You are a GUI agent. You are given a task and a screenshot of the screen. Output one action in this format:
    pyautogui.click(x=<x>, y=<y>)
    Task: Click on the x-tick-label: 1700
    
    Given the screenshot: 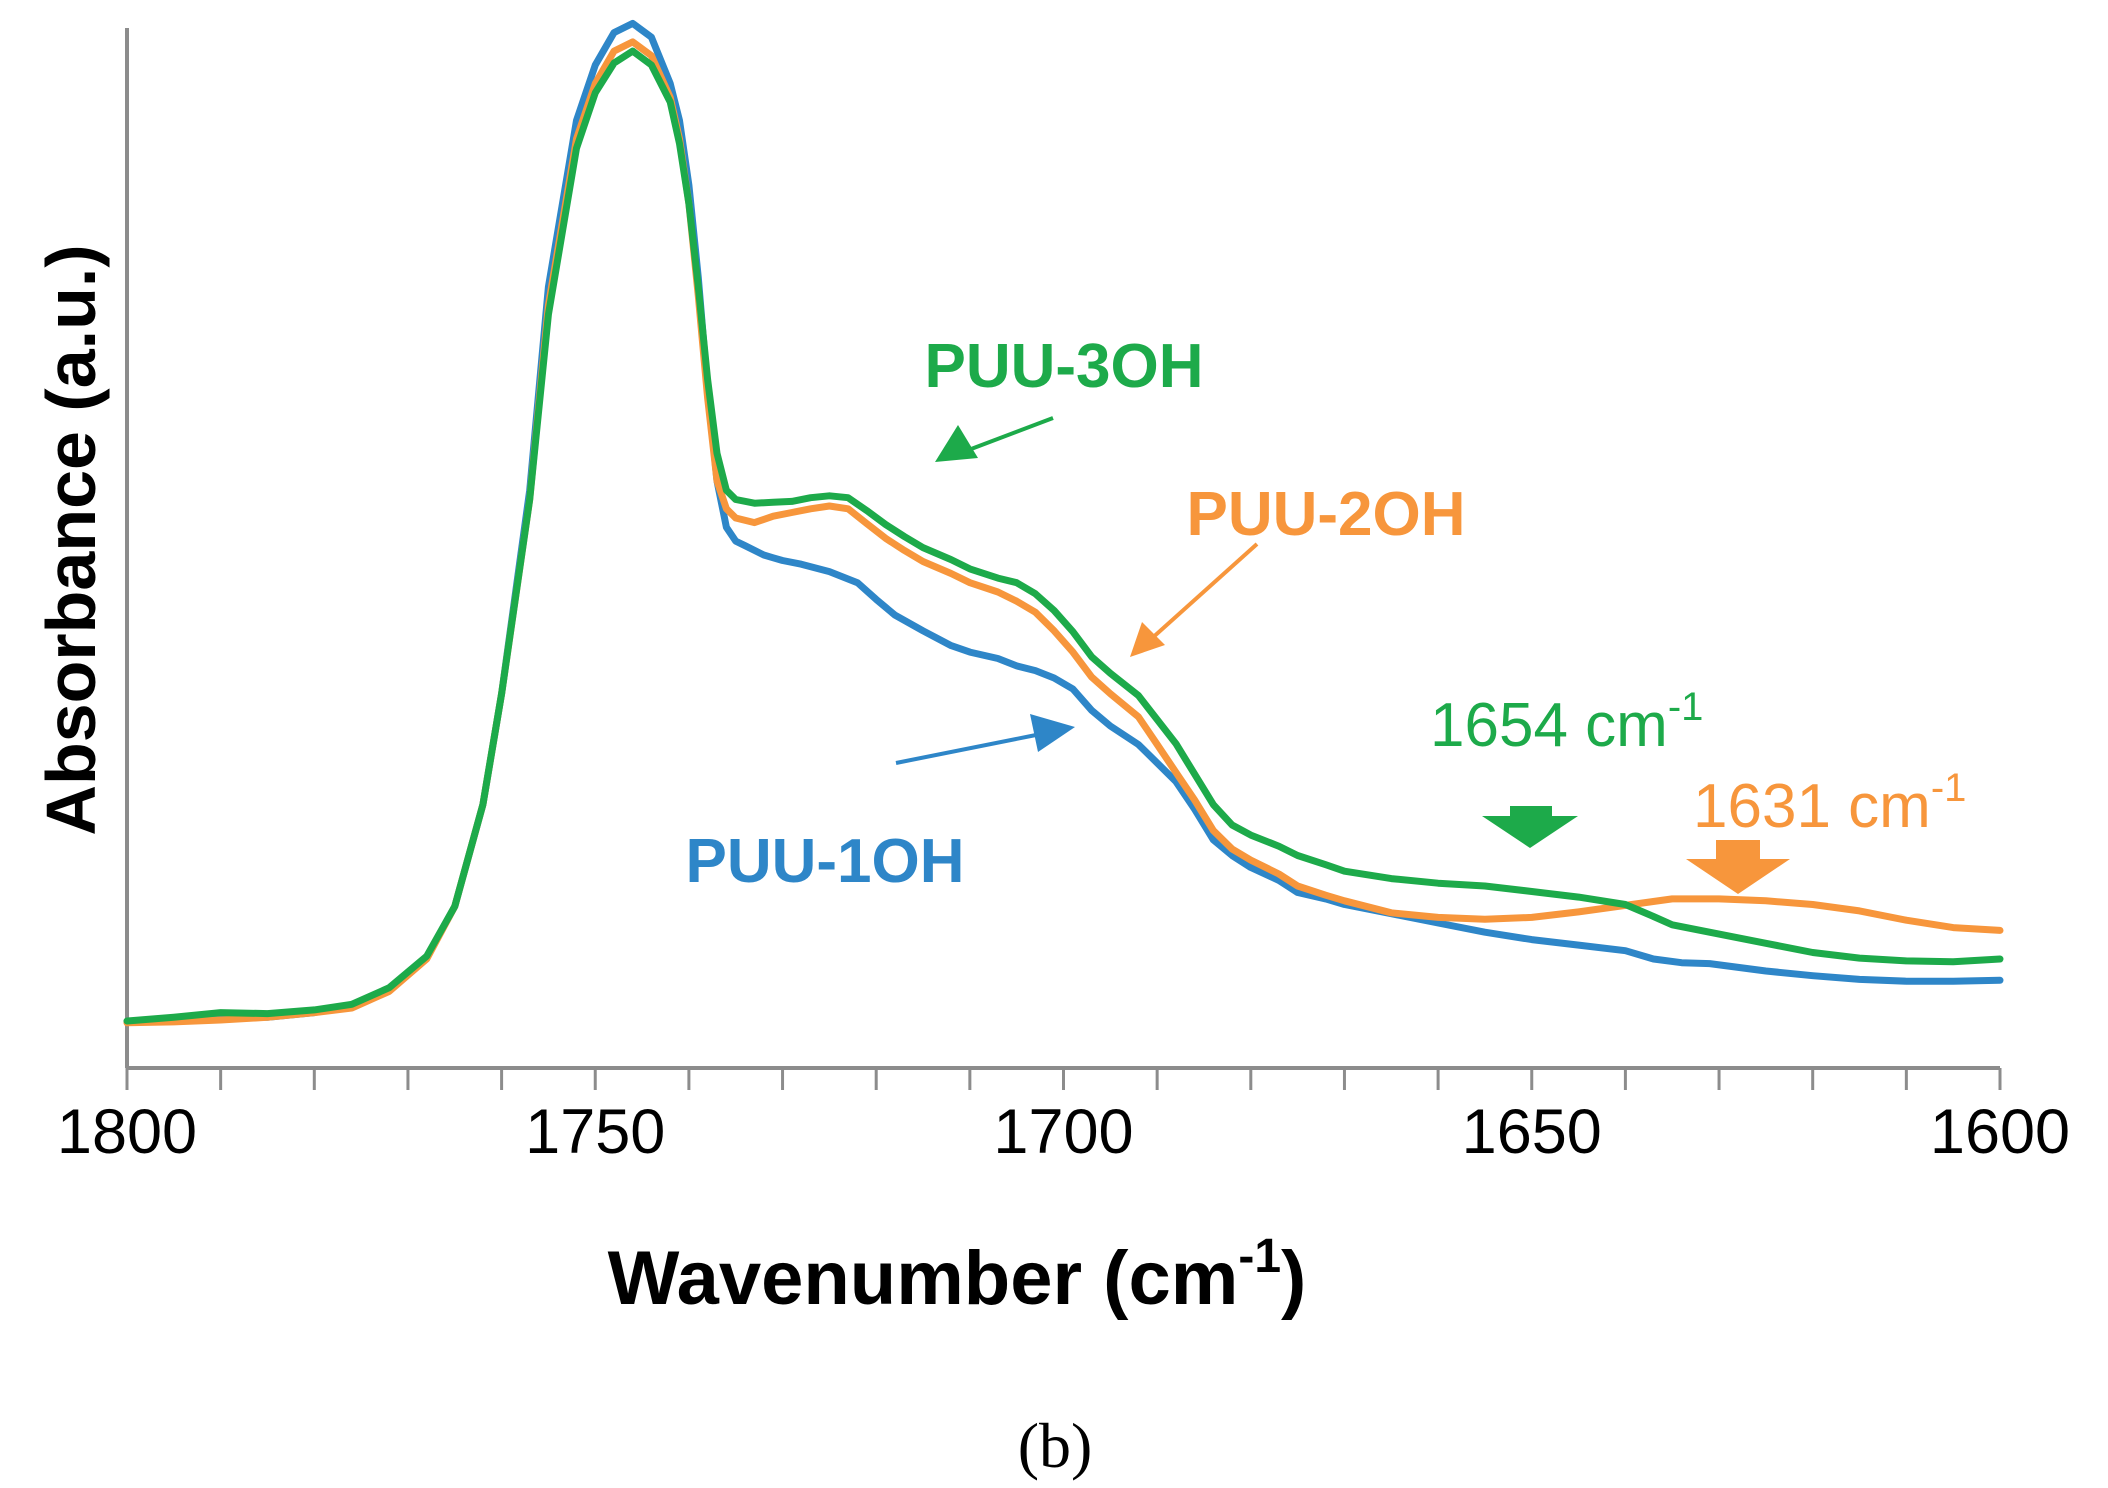 What is the action you would take?
    pyautogui.click(x=1063, y=1132)
    